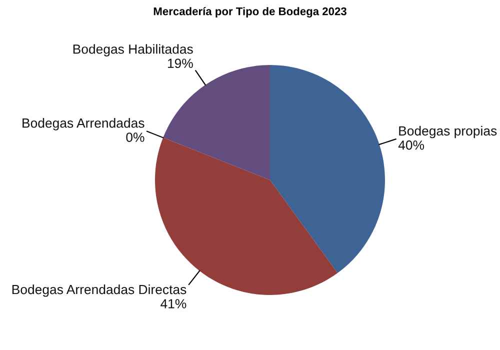  I want to click on chart-title: Mercadería por Tipo de Bodega 2023, so click(250, 12).